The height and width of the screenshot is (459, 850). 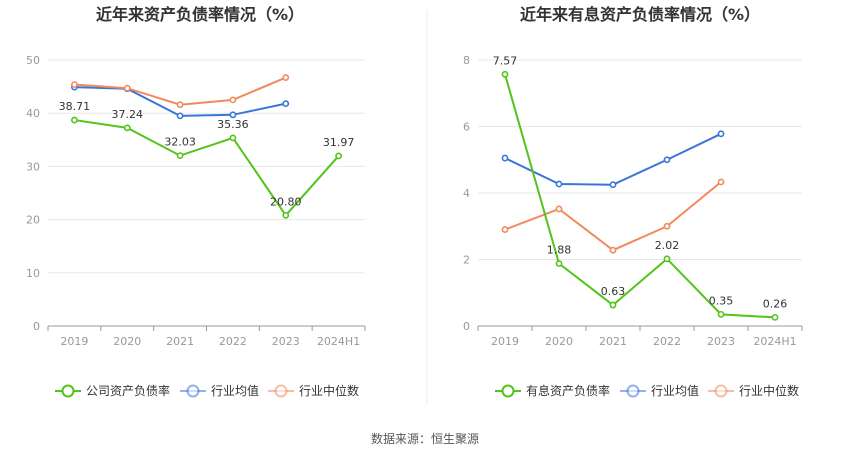 I want to click on data-label: 32.03, so click(x=180, y=142).